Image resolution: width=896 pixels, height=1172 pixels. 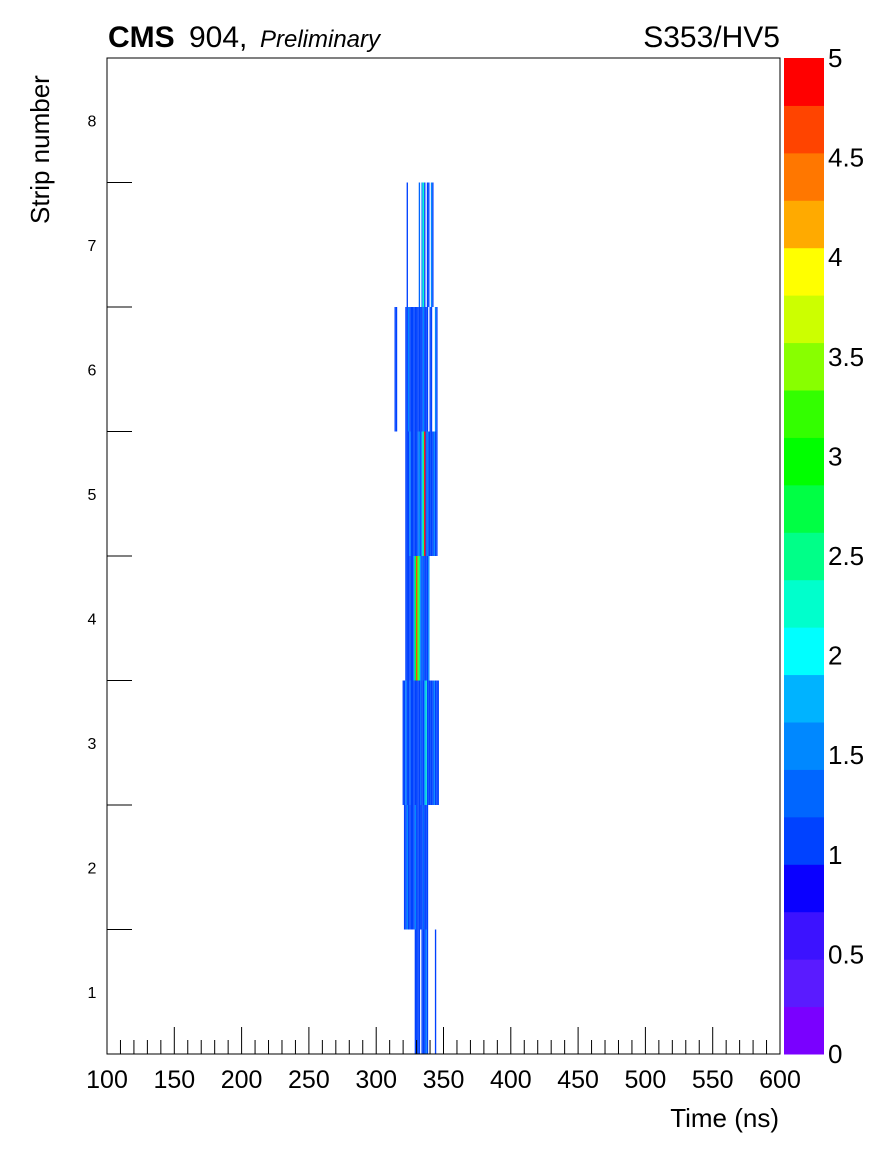 I want to click on colorbar-tick-label: 4.5, so click(x=846, y=158).